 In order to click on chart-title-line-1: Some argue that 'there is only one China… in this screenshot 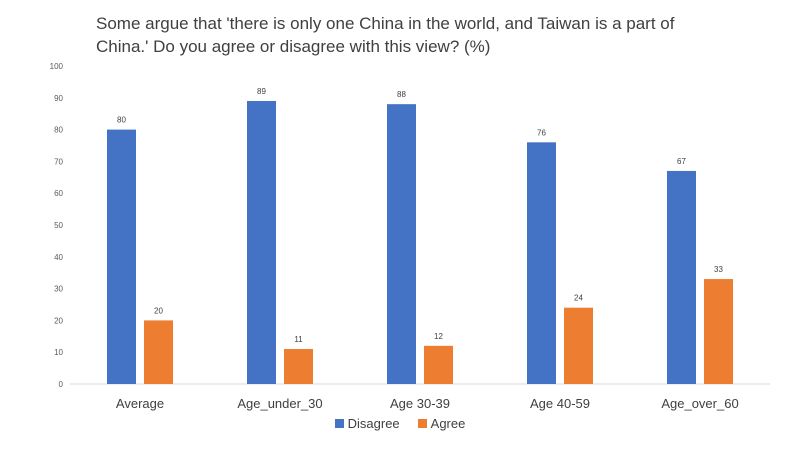, I will do `click(385, 23)`.